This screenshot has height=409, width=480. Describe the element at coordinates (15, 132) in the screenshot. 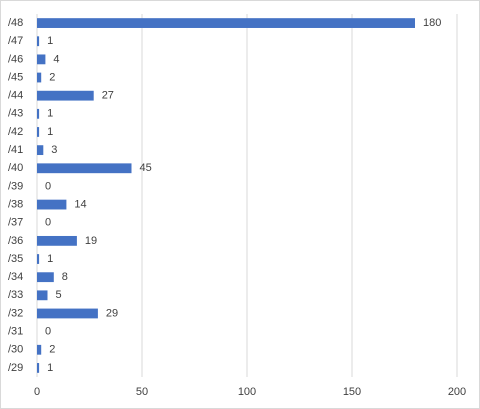

I see `y-tick-label: /42` at that location.